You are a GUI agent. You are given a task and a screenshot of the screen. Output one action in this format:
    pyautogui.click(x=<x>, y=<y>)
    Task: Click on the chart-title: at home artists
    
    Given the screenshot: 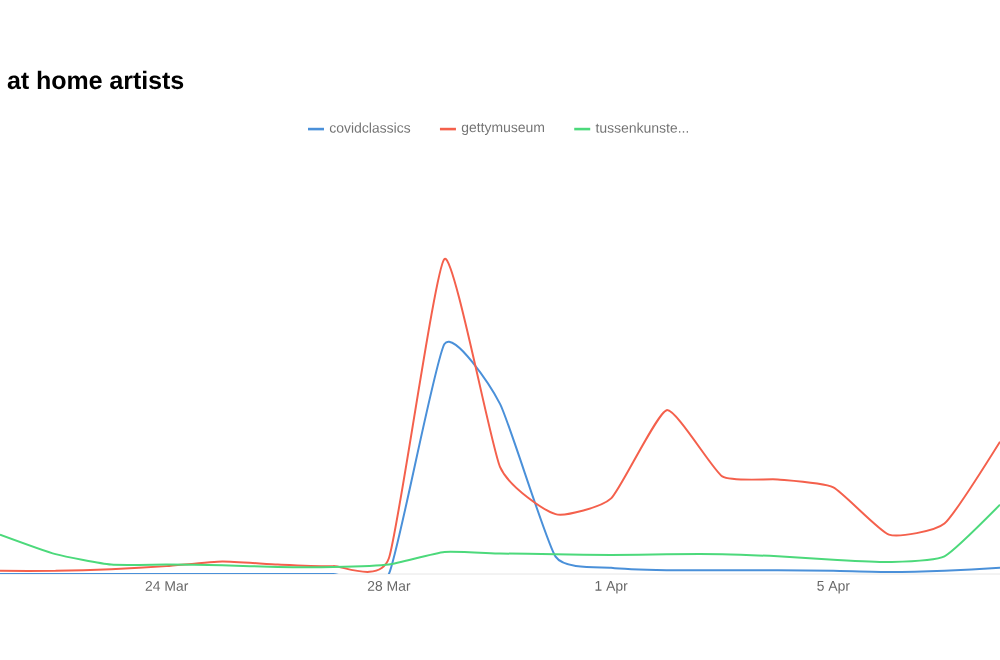 What is the action you would take?
    pyautogui.click(x=95, y=80)
    